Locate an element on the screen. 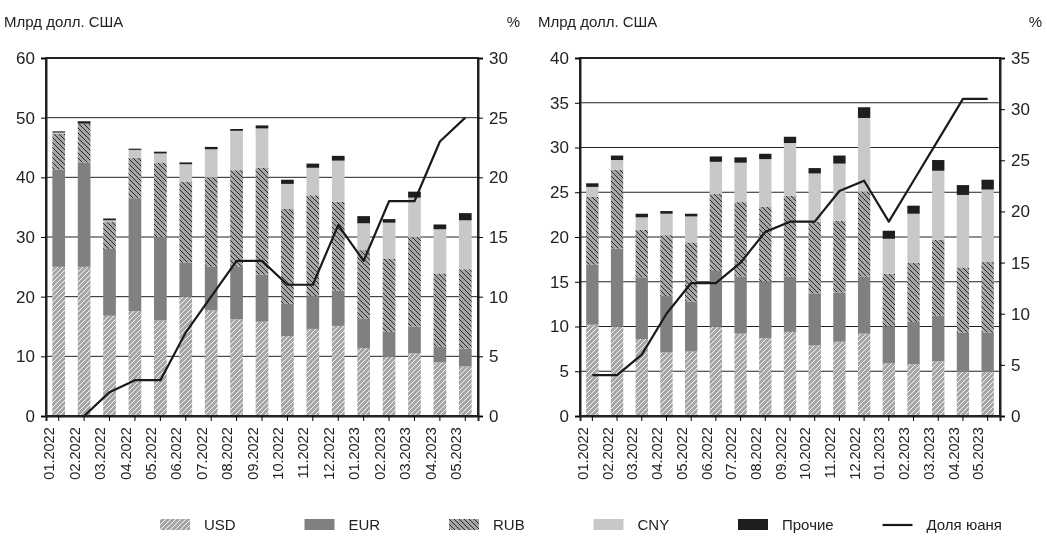 This screenshot has width=1047, height=544. legend-label: EUR is located at coordinates (364, 524).